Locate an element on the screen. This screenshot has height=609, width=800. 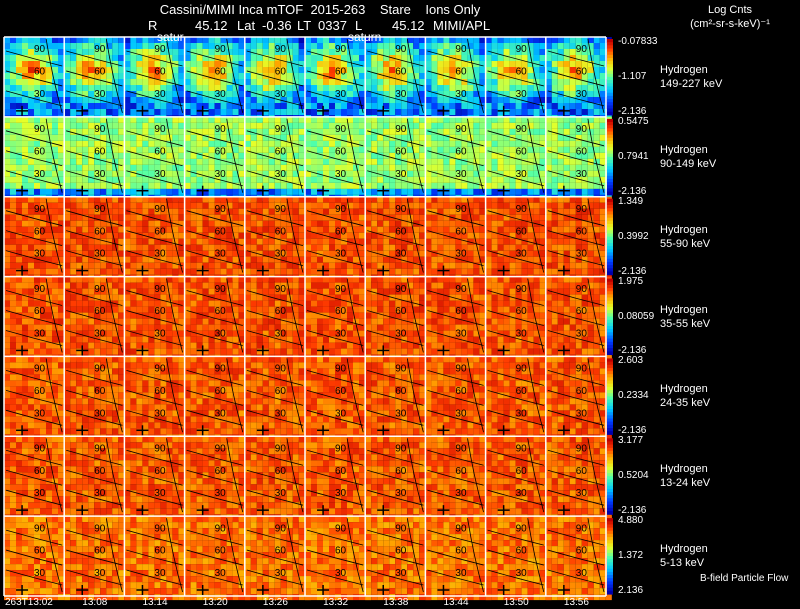
colorbar-segment is located at coordinates (610, 235).